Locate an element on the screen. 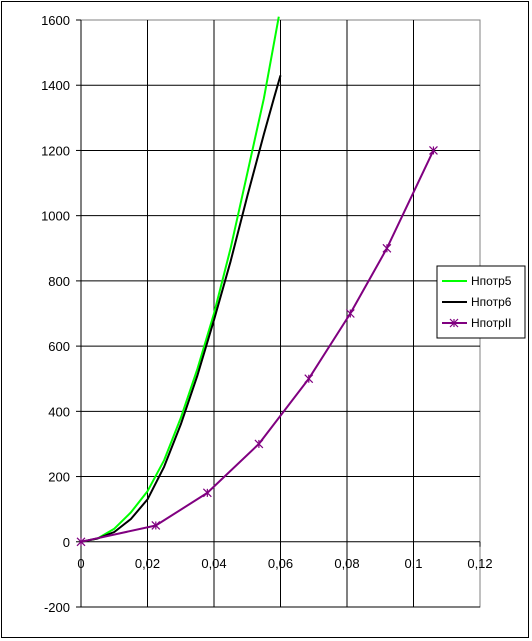 Image resolution: width=532 pixels, height=641 pixels. y-tick-label: 1600 is located at coordinates (55, 20).